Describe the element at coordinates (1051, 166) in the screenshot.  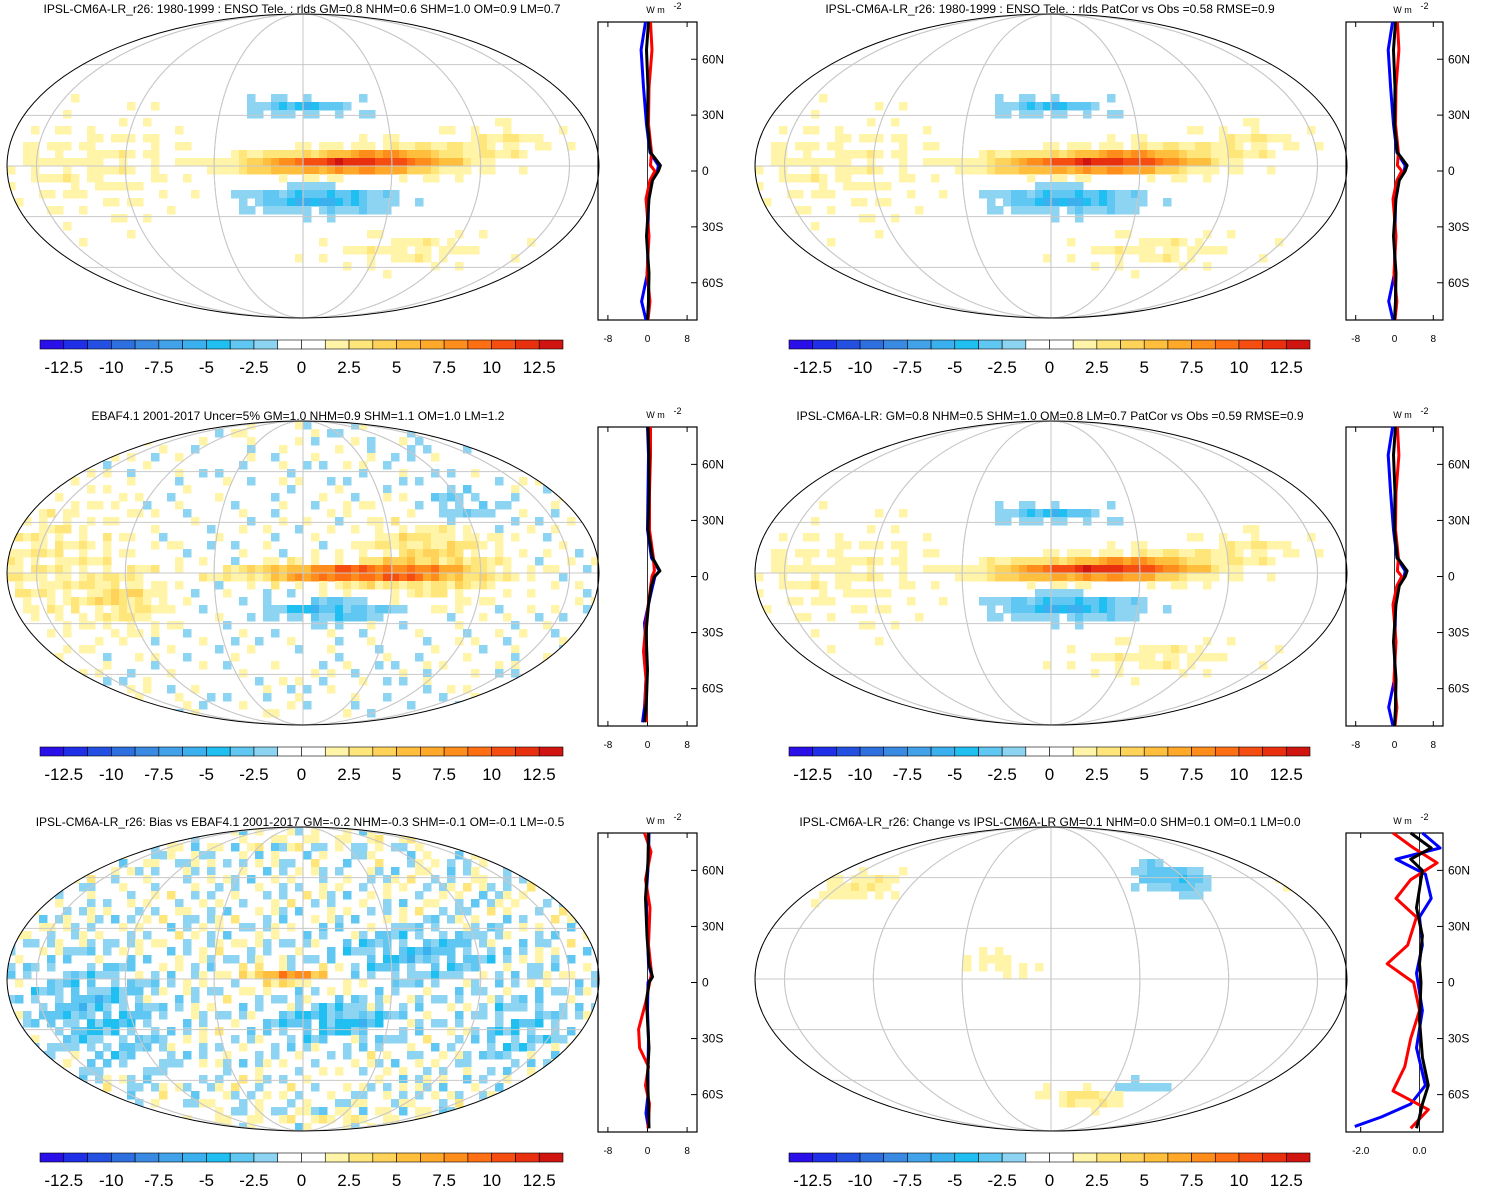
I see `meridian-line` at that location.